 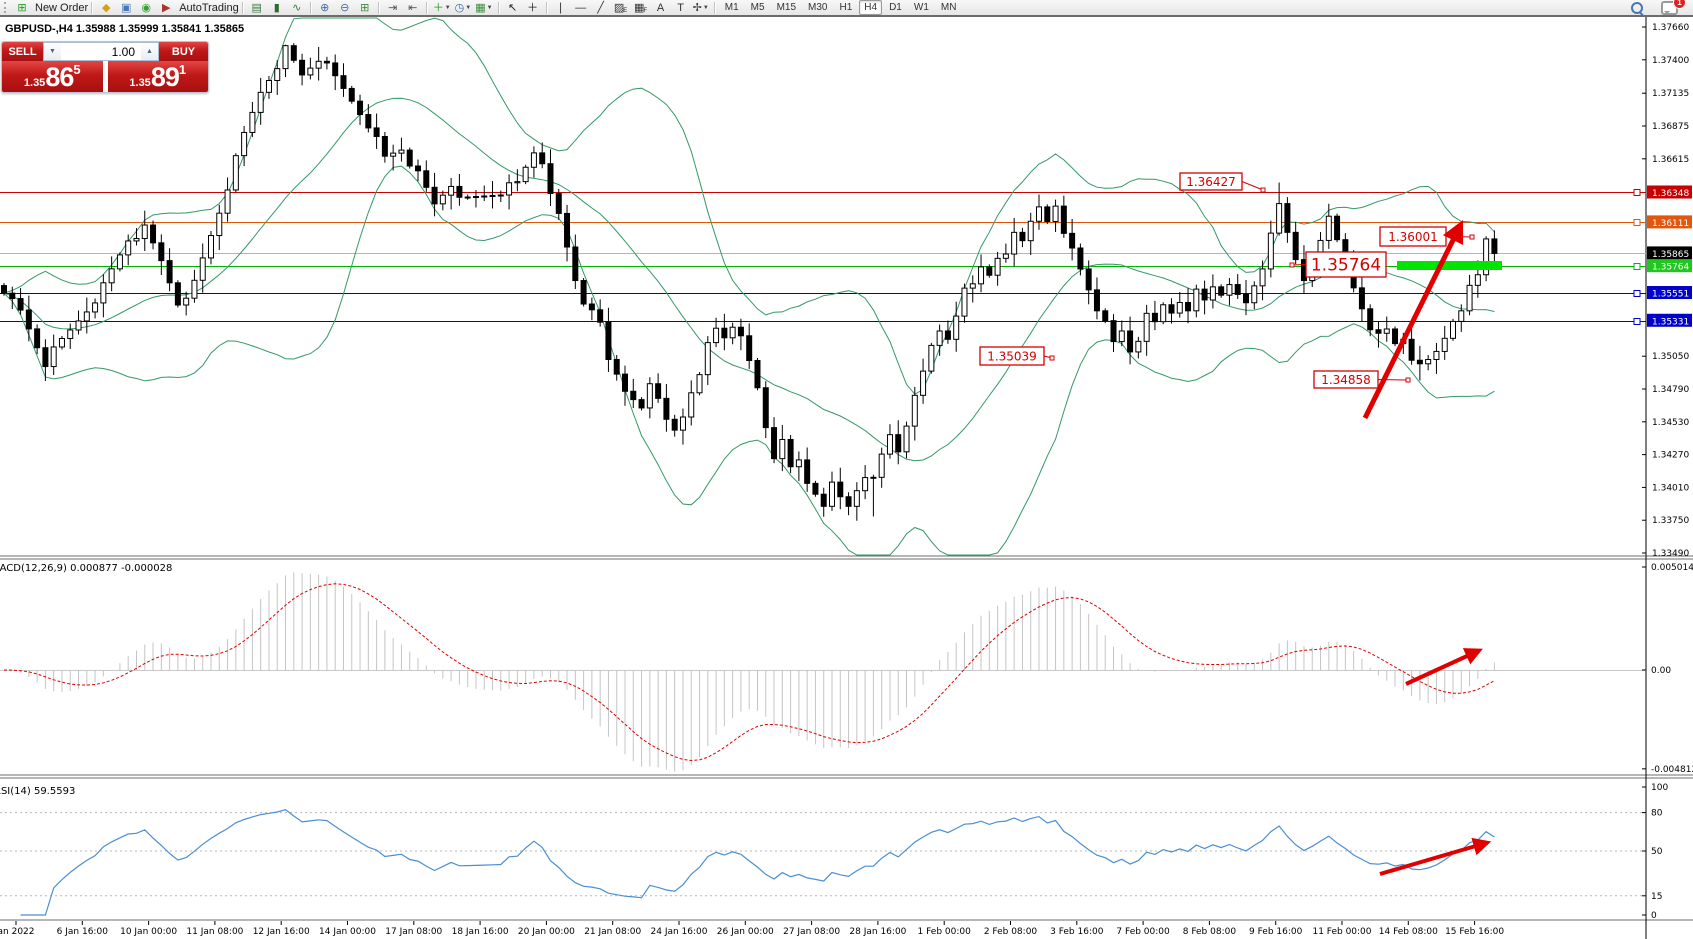 What do you see at coordinates (1017, 356) in the screenshot?
I see `price-callout-1.35039: 1.35039` at bounding box center [1017, 356].